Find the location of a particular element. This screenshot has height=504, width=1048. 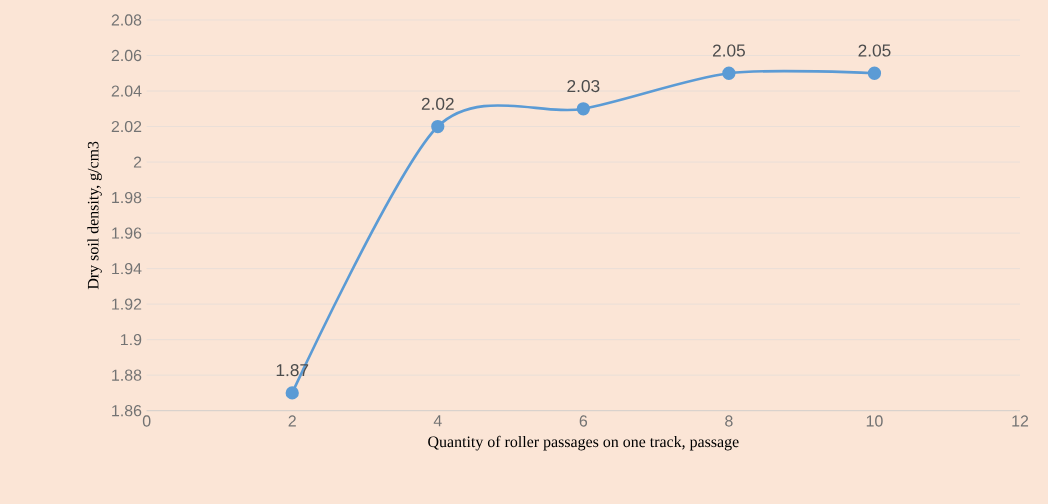

y-tick-label: 2.08 is located at coordinates (126, 20).